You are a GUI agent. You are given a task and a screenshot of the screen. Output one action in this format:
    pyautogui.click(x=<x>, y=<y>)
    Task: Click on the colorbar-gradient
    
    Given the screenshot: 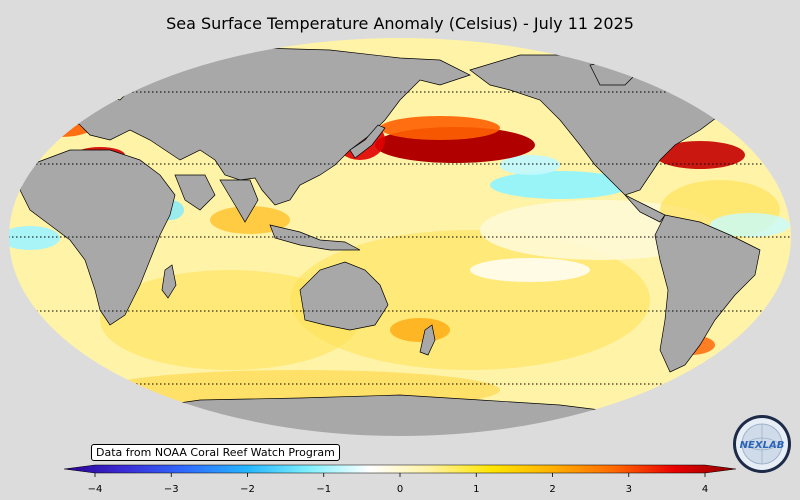 What is the action you would take?
    pyautogui.click(x=400, y=469)
    